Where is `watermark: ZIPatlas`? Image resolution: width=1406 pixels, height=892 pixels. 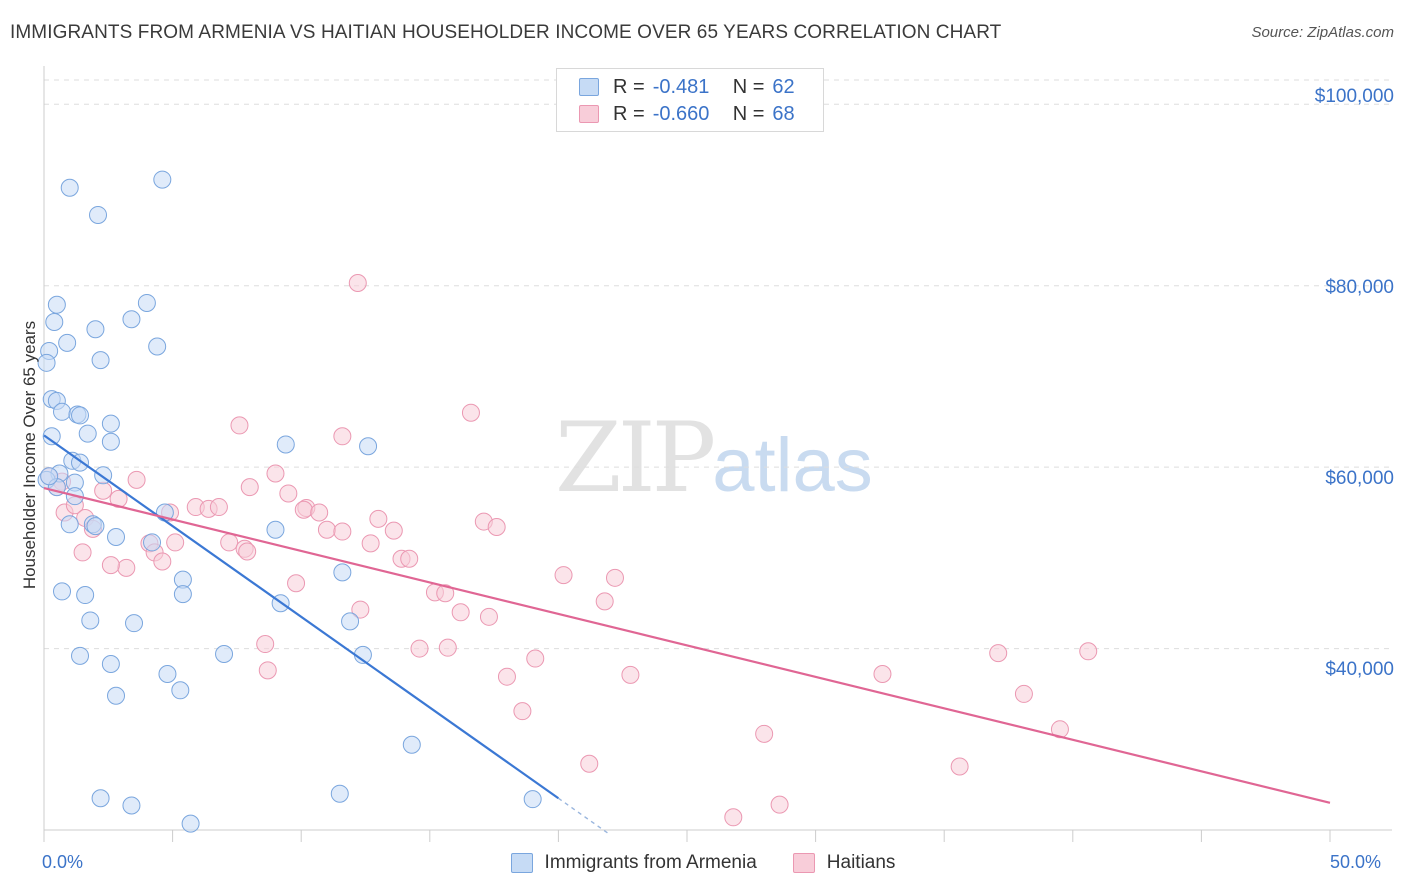 watermark: ZIPatlas is located at coordinates (714, 458).